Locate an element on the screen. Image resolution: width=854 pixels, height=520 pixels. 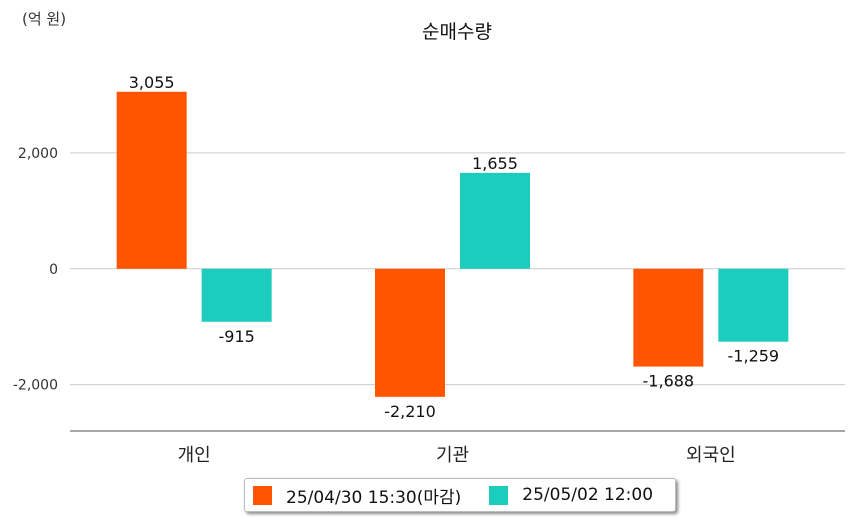
data-label: -2,210 is located at coordinates (410, 411).